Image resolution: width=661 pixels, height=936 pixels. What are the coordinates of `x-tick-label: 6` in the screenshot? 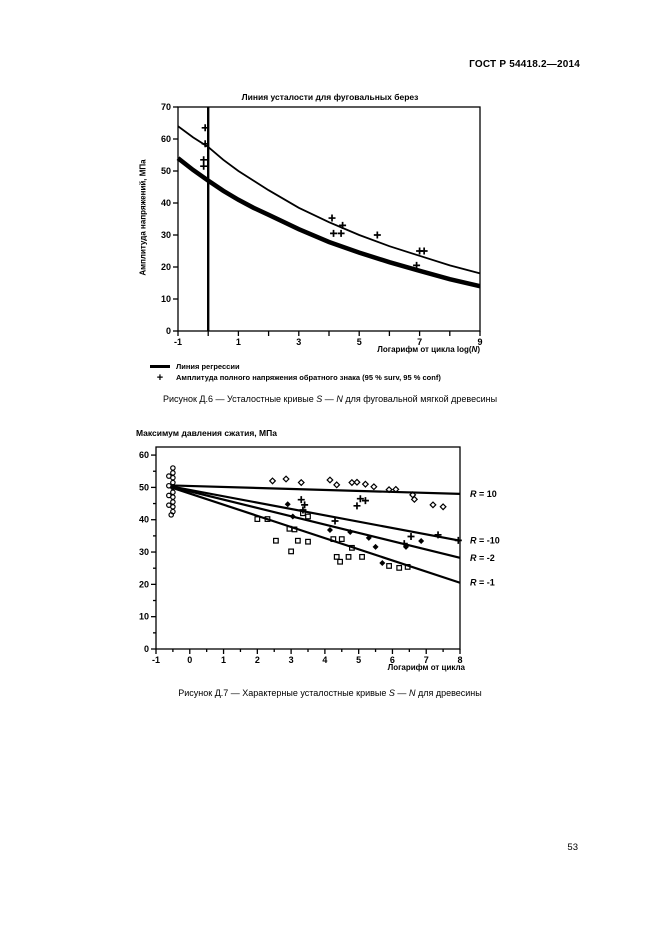 It's located at (392, 660).